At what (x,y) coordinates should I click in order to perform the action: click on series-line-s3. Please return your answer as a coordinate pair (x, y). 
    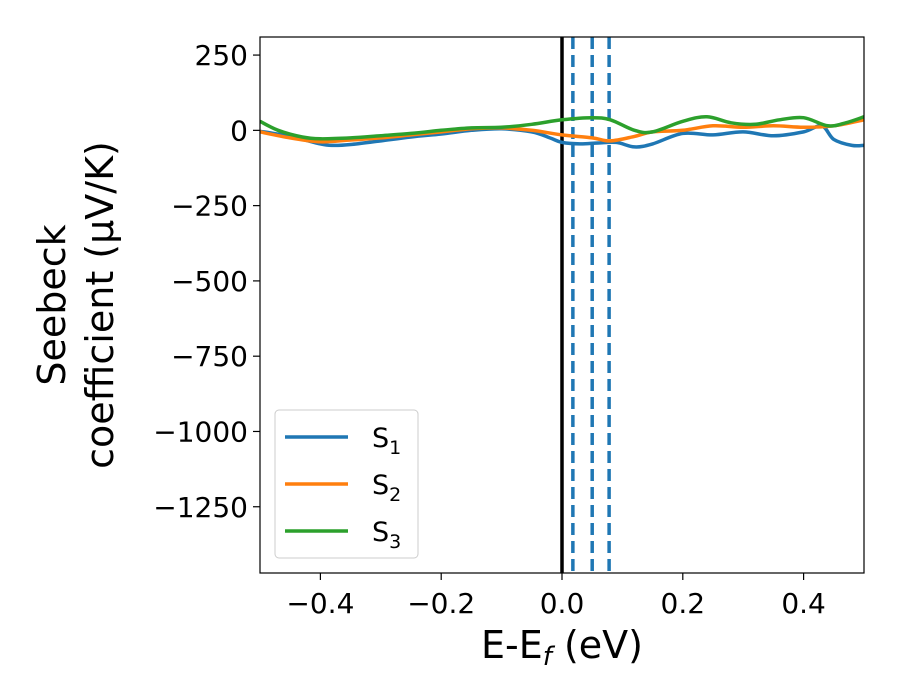
    Looking at the image, I should click on (562, 128).